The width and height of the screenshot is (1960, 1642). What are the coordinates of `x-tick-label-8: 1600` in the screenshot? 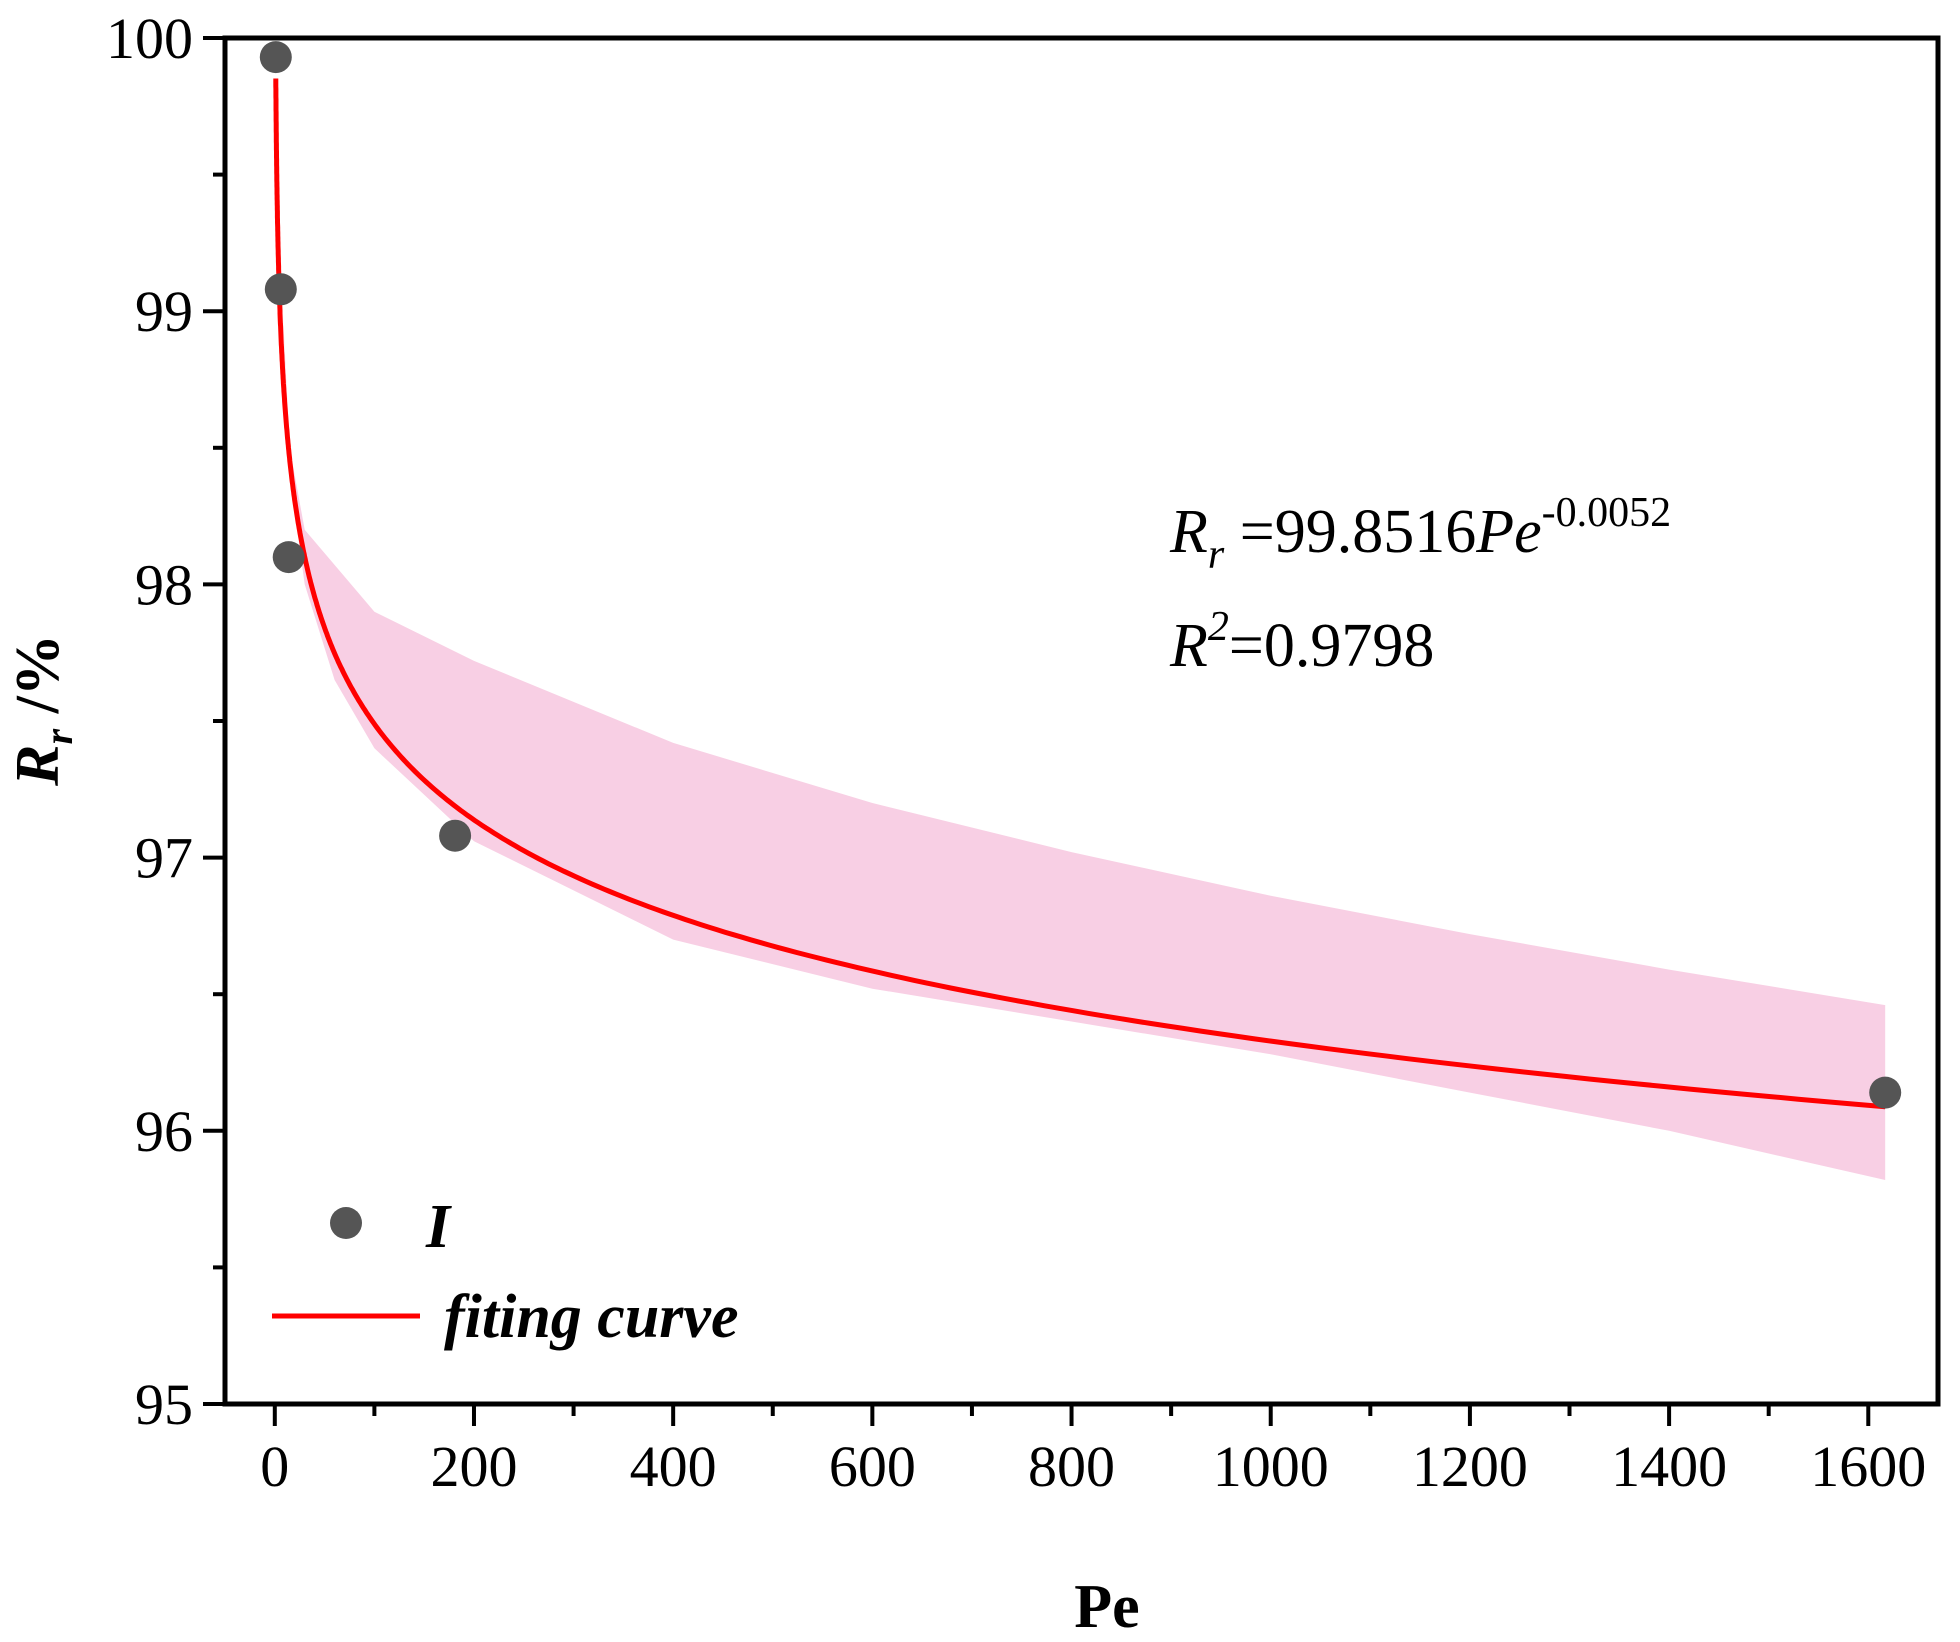 It's located at (1868, 1466).